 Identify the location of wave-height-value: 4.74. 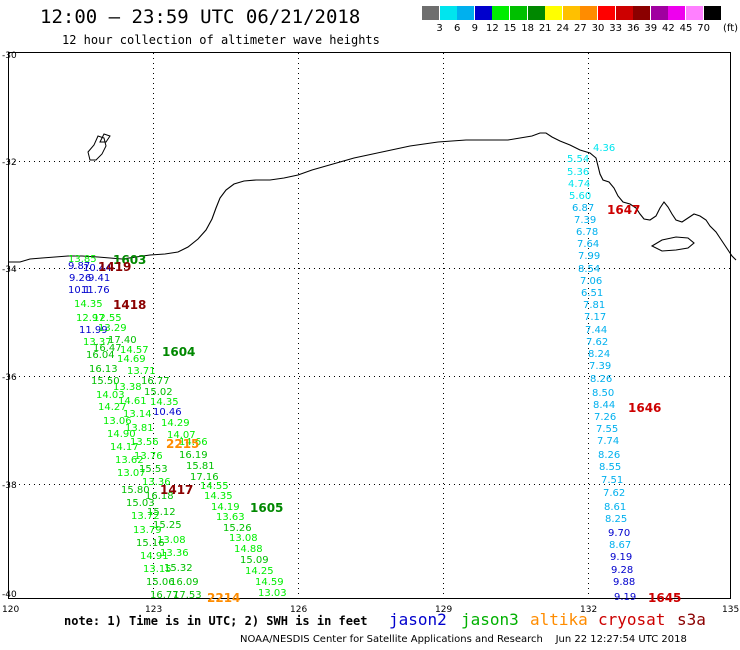
(579, 184).